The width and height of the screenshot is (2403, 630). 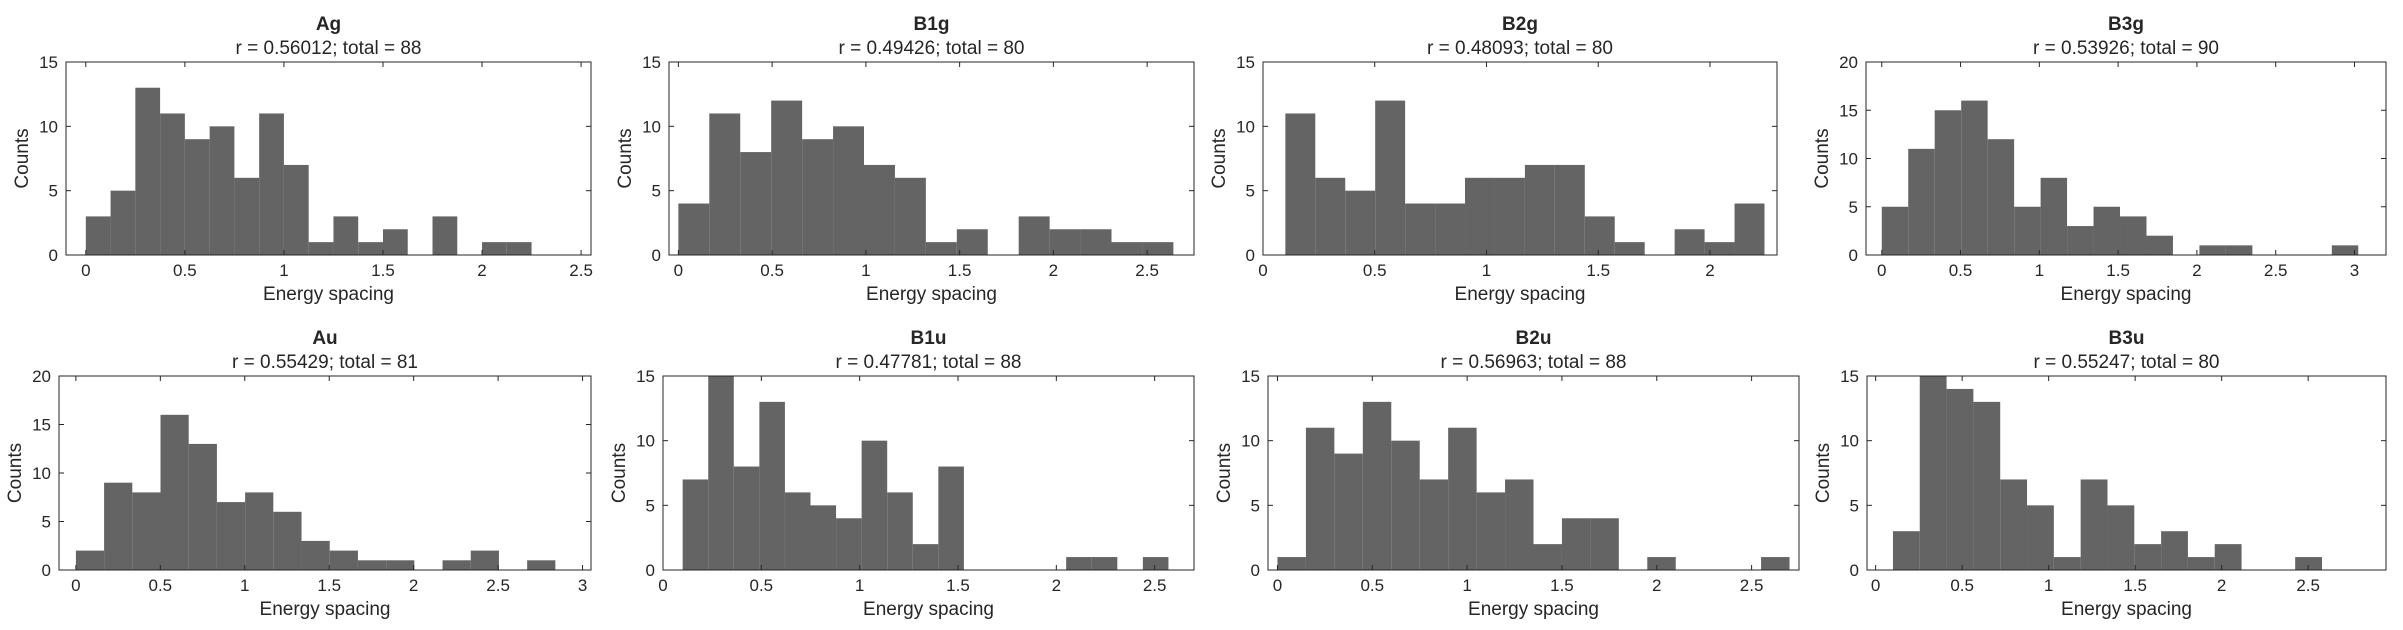 What do you see at coordinates (324, 338) in the screenshot?
I see `chart-title: Au` at bounding box center [324, 338].